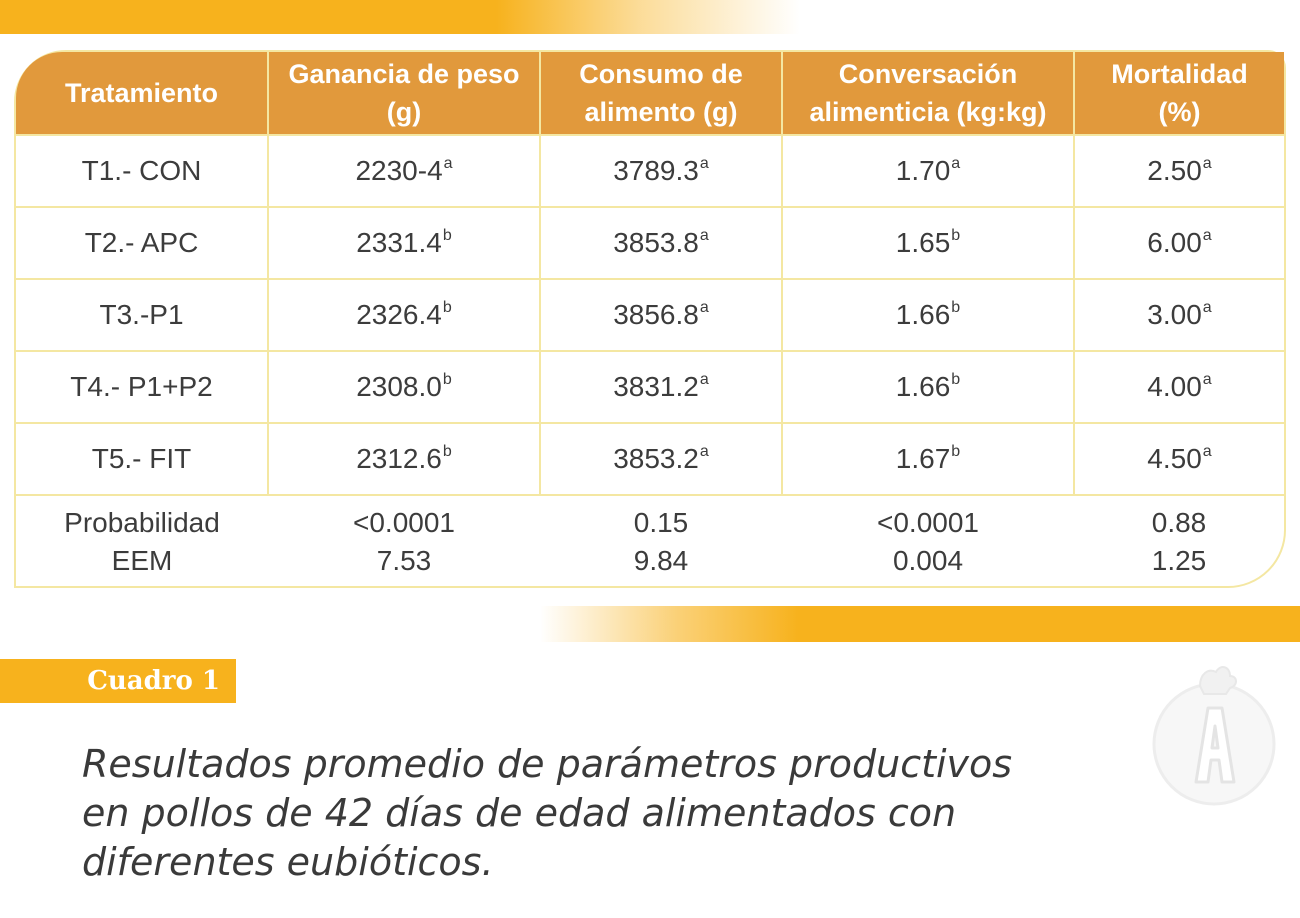  I want to click on top-accent-stripe, so click(400, 17).